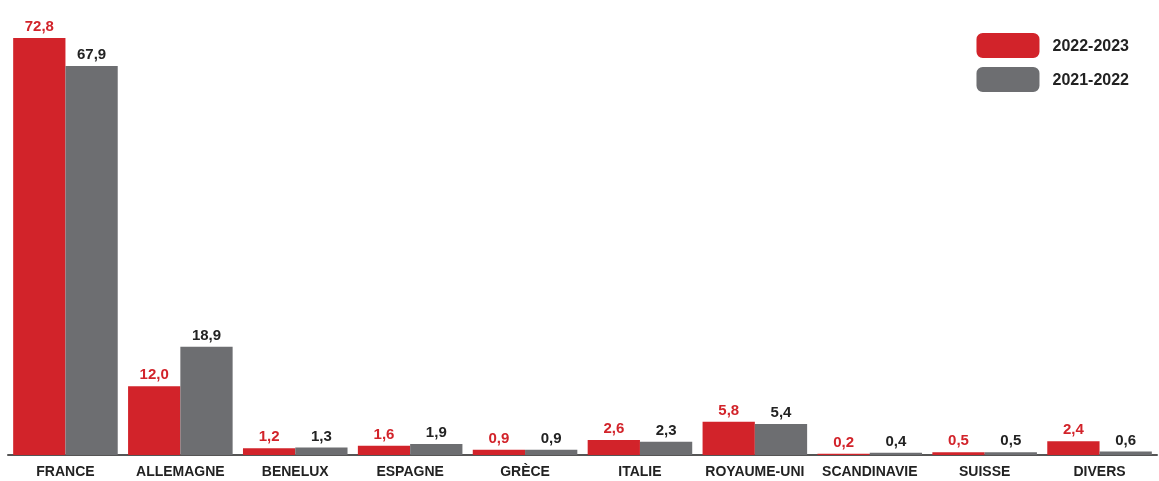 This screenshot has height=481, width=1159. What do you see at coordinates (180, 471) in the screenshot?
I see `x-tick-label: ALLEMAGNE` at bounding box center [180, 471].